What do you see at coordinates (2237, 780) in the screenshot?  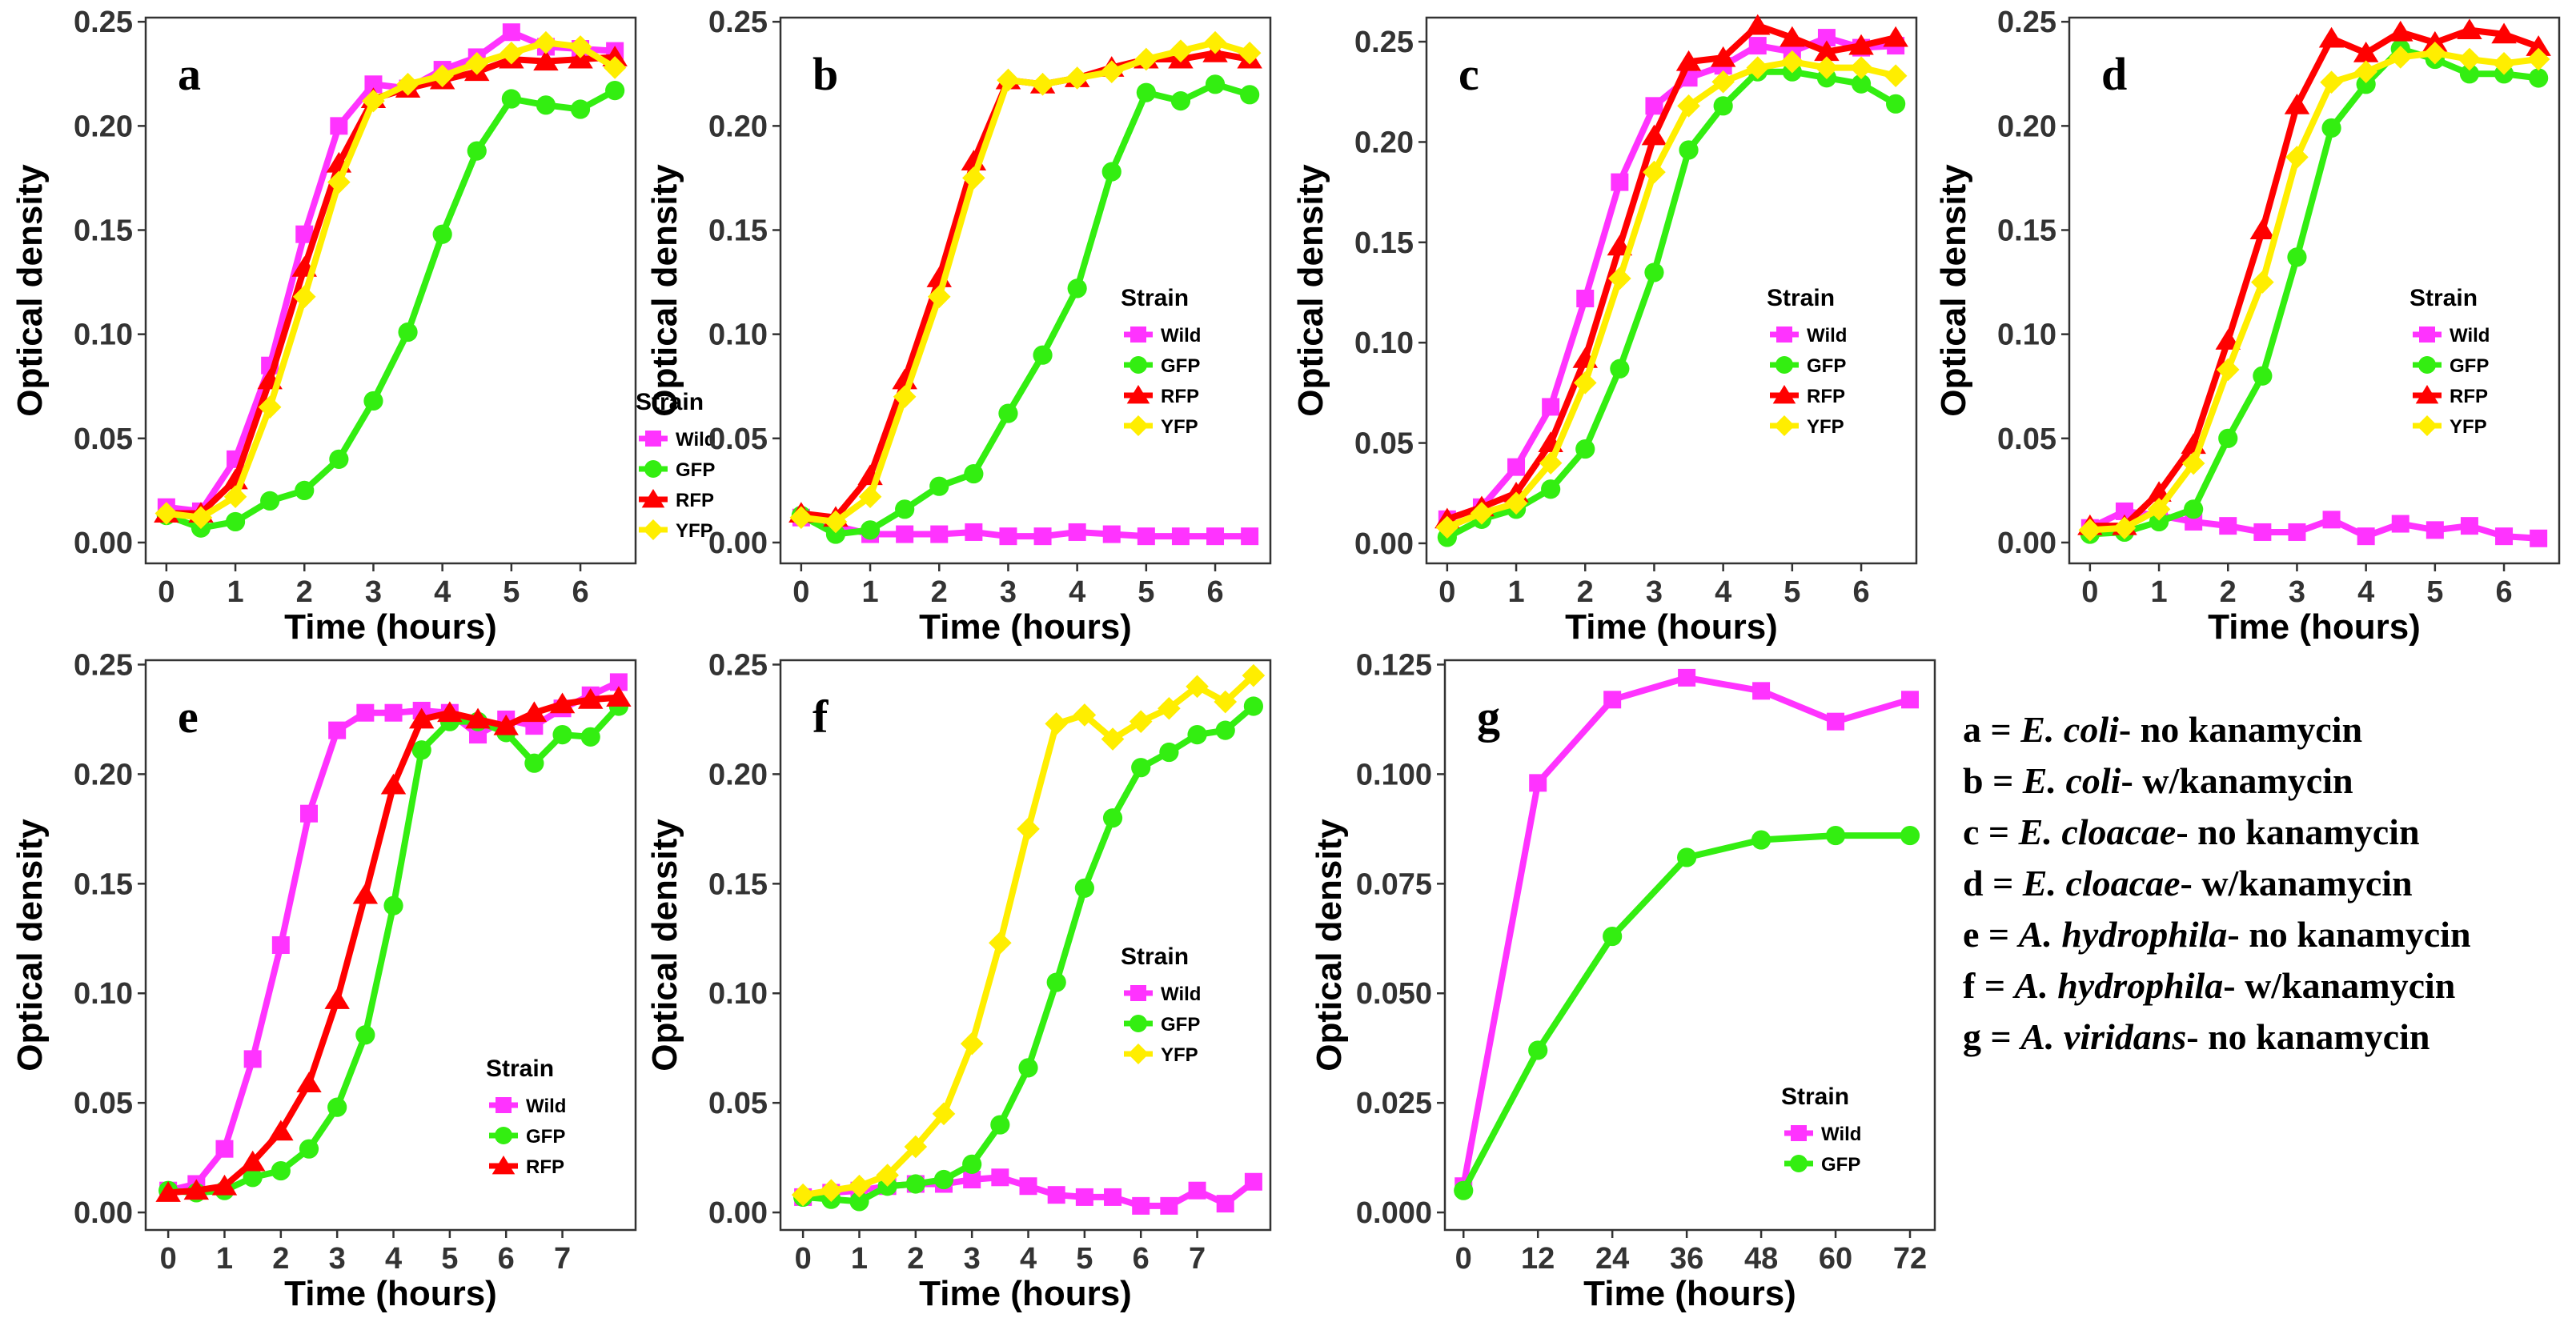 I see `key-condition: - w/kanamycin` at bounding box center [2237, 780].